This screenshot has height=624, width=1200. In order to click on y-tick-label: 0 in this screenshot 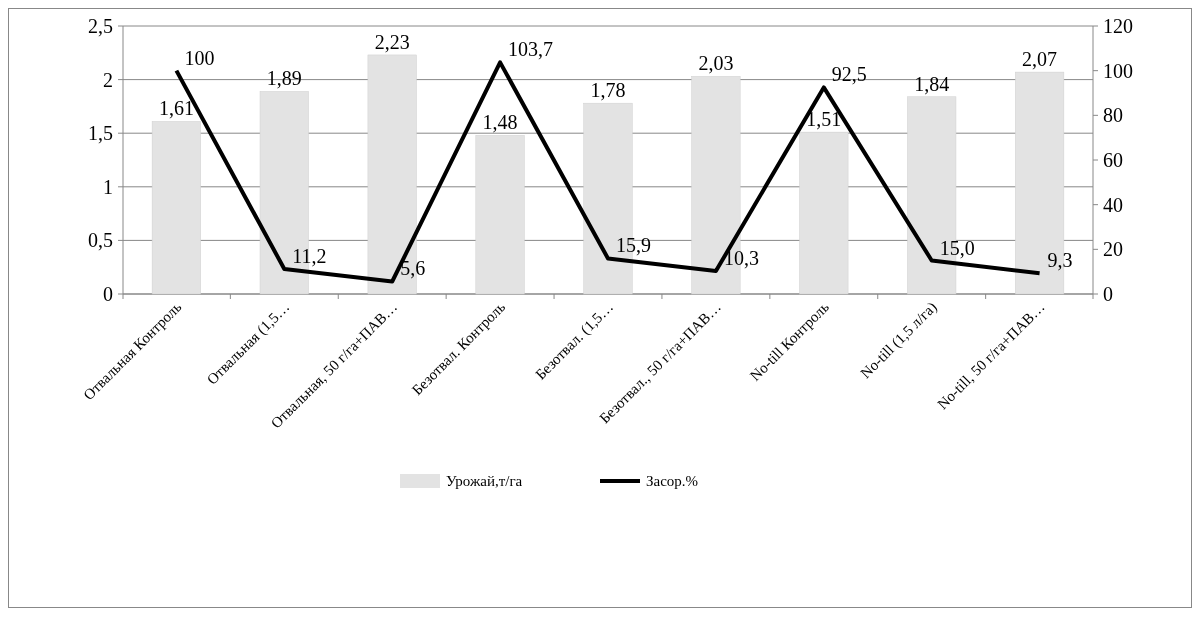, I will do `click(108, 294)`.